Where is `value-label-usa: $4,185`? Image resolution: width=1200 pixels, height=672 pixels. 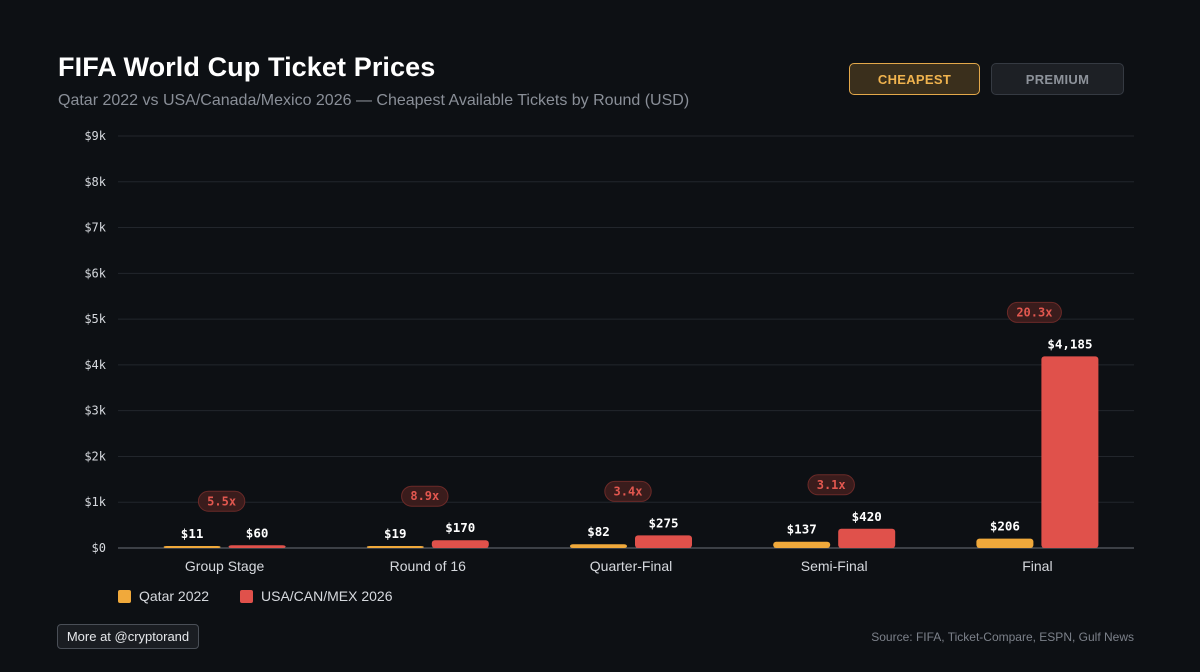
value-label-usa: $4,185 is located at coordinates (1069, 343).